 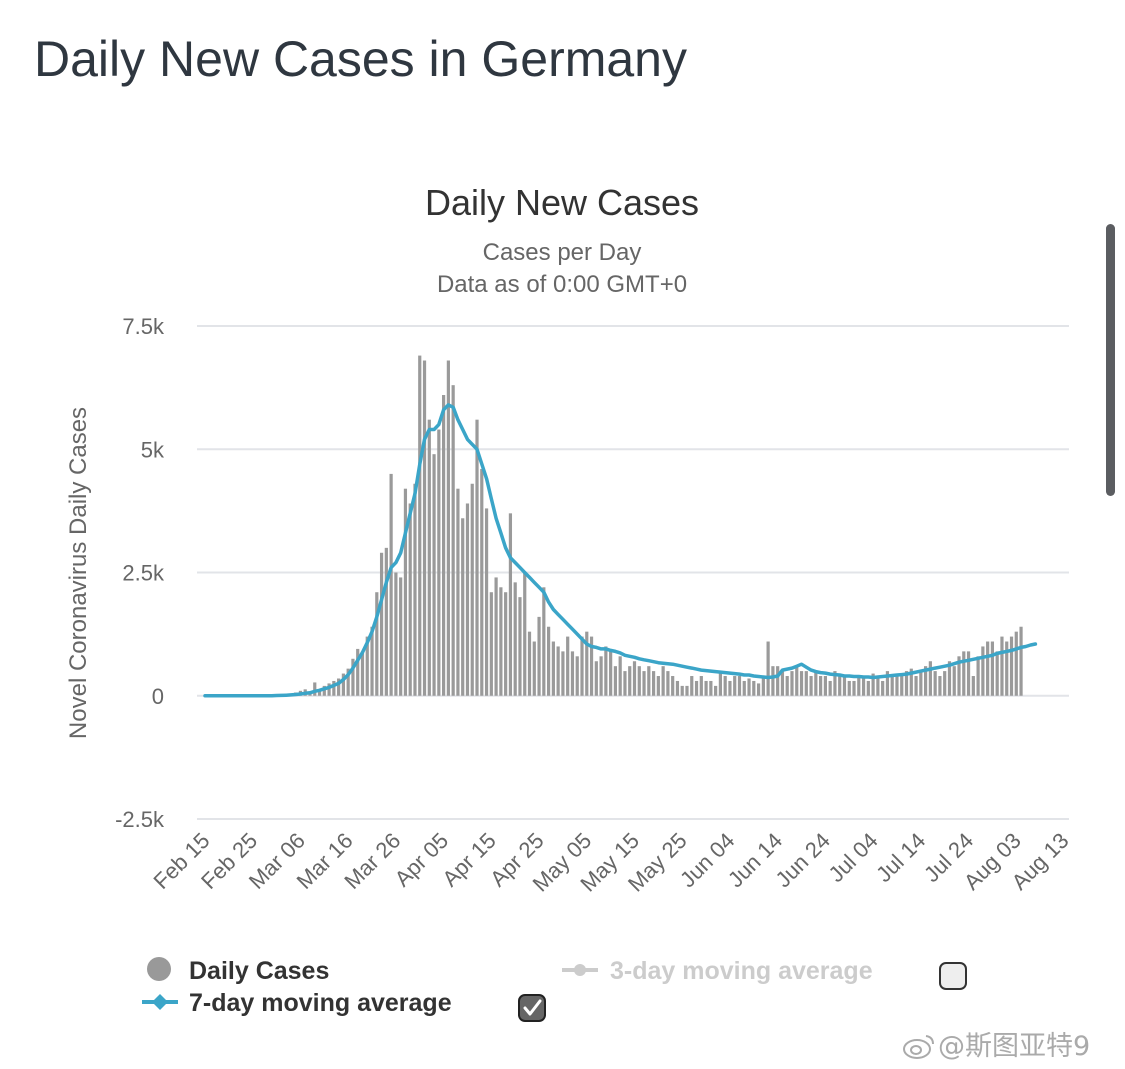 I want to click on y-tick-label: 5k, so click(x=153, y=449).